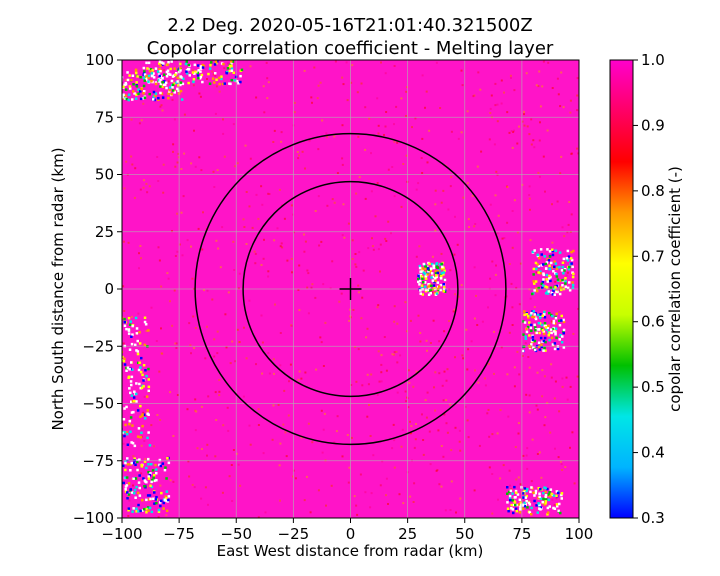 The height and width of the screenshot is (576, 720). Describe the element at coordinates (121, 534) in the screenshot. I see `x-tick-label: −100` at that location.